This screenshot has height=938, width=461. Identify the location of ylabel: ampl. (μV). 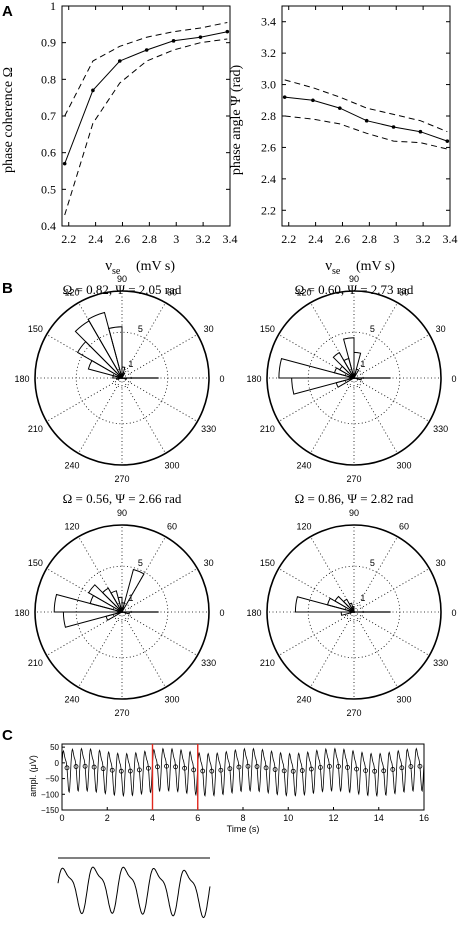
(33, 776).